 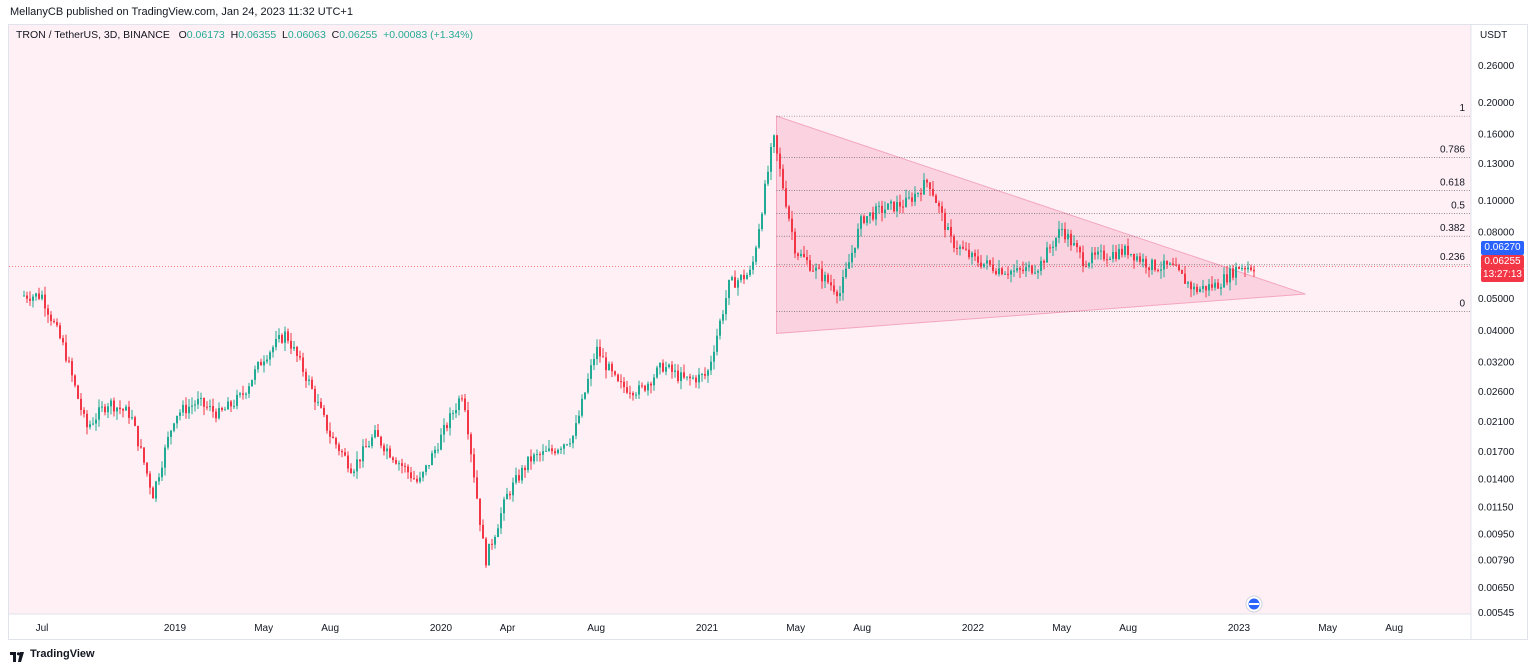 I want to click on y-tick-label: 0.10000, so click(x=1496, y=201).